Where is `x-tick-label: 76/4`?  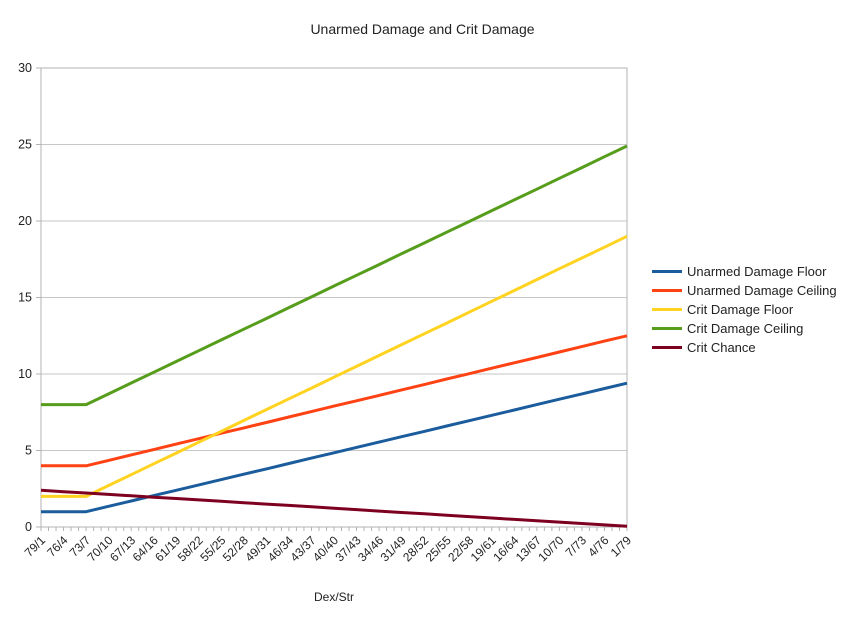 x-tick-label: 76/4 is located at coordinates (57, 546).